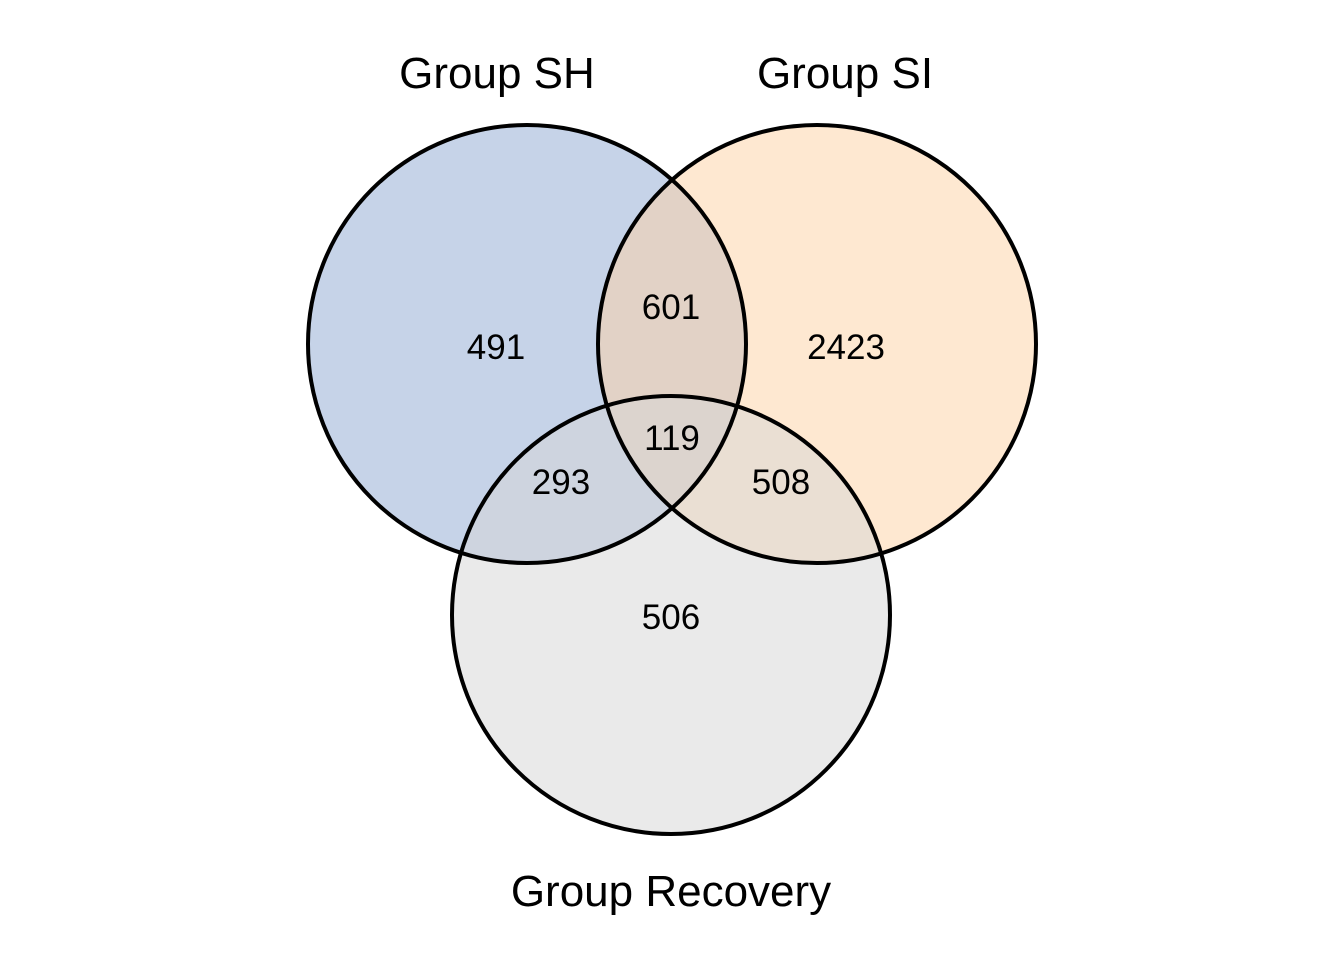  What do you see at coordinates (671, 617) in the screenshot?
I see `count-recovery-only: 506` at bounding box center [671, 617].